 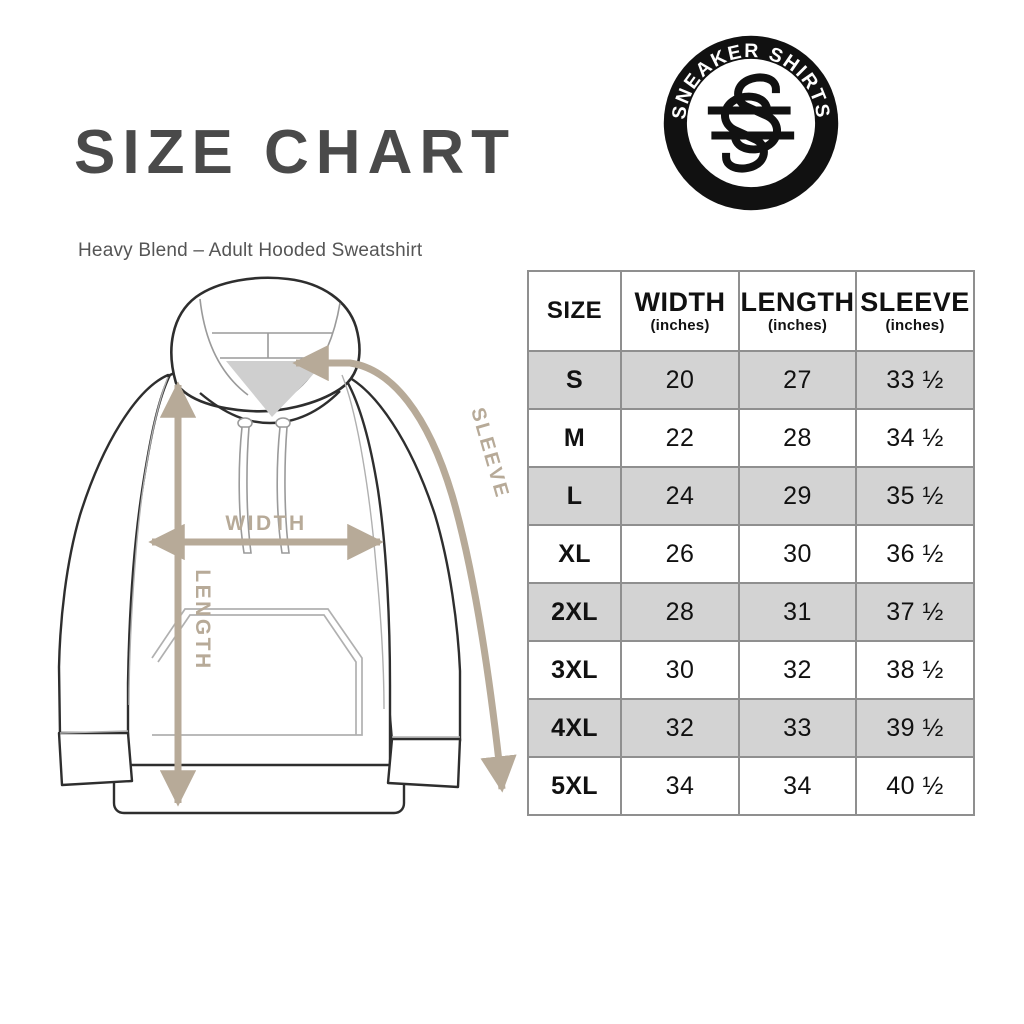 I want to click on column-header-sleeve-label: SLEEVE, so click(x=915, y=301).